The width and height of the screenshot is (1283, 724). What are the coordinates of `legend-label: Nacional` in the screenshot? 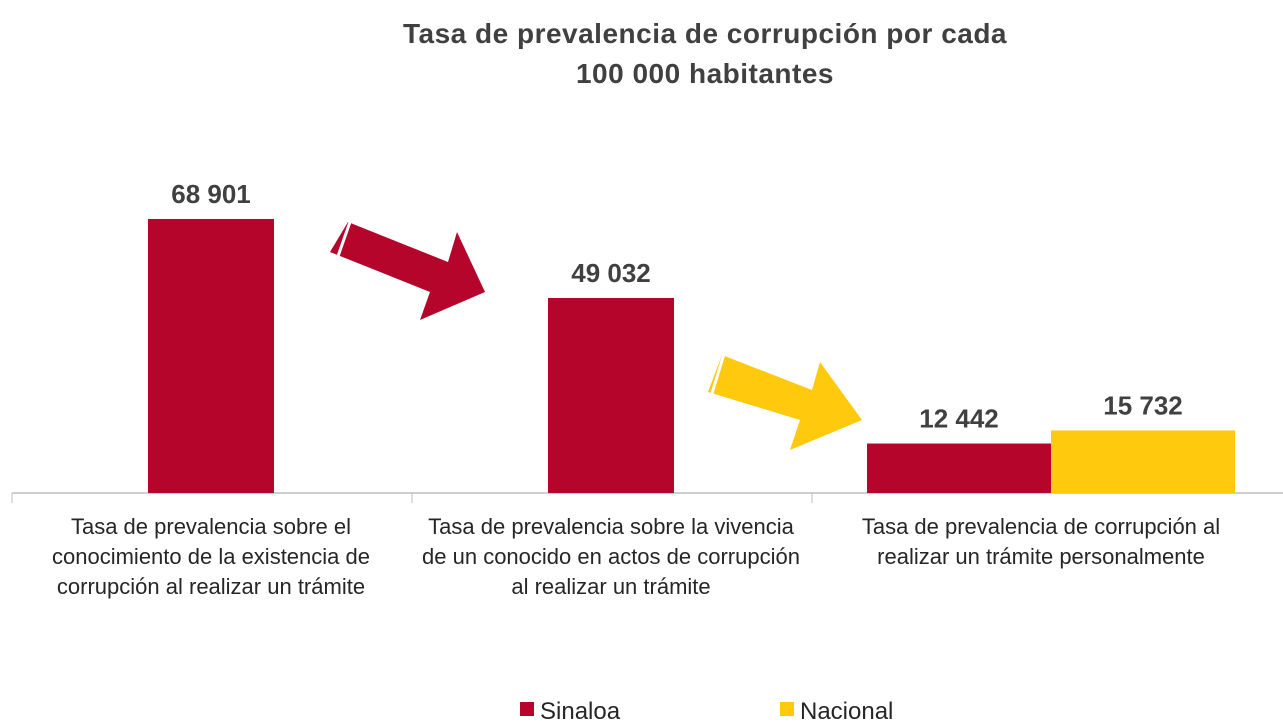 It's located at (846, 711).